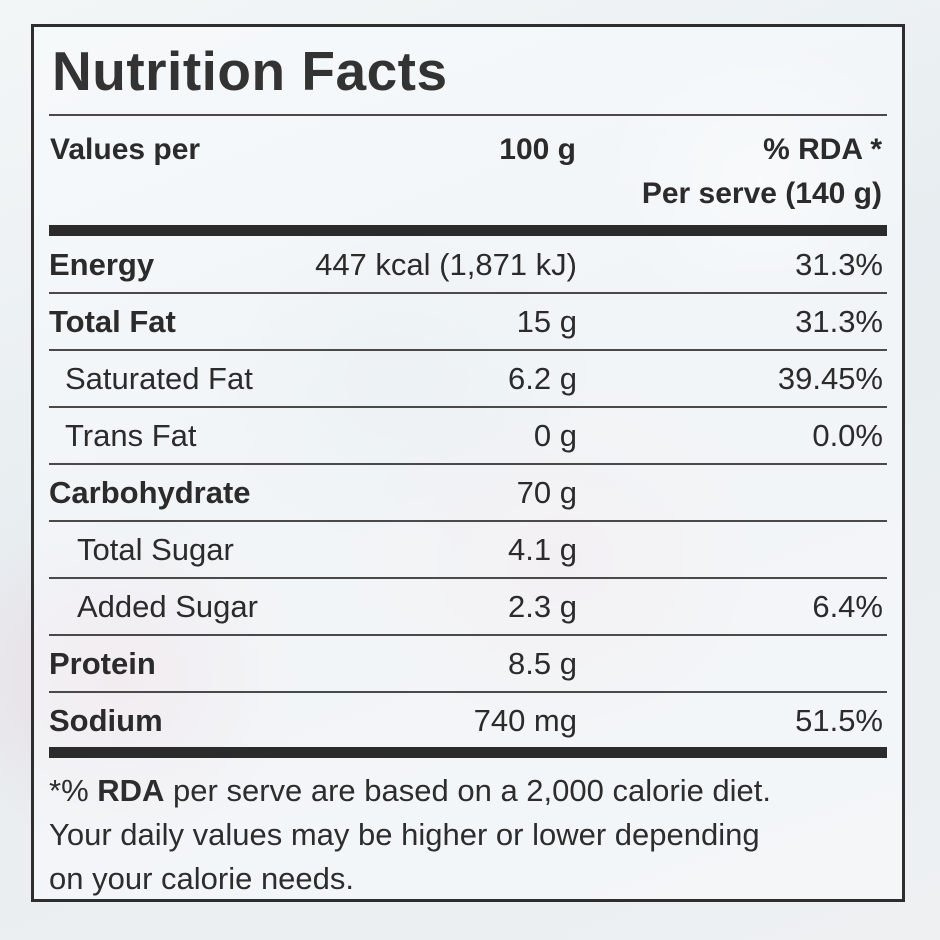 The height and width of the screenshot is (940, 940). What do you see at coordinates (542, 378) in the screenshot?
I see `nutrient-value: 6.2 g` at bounding box center [542, 378].